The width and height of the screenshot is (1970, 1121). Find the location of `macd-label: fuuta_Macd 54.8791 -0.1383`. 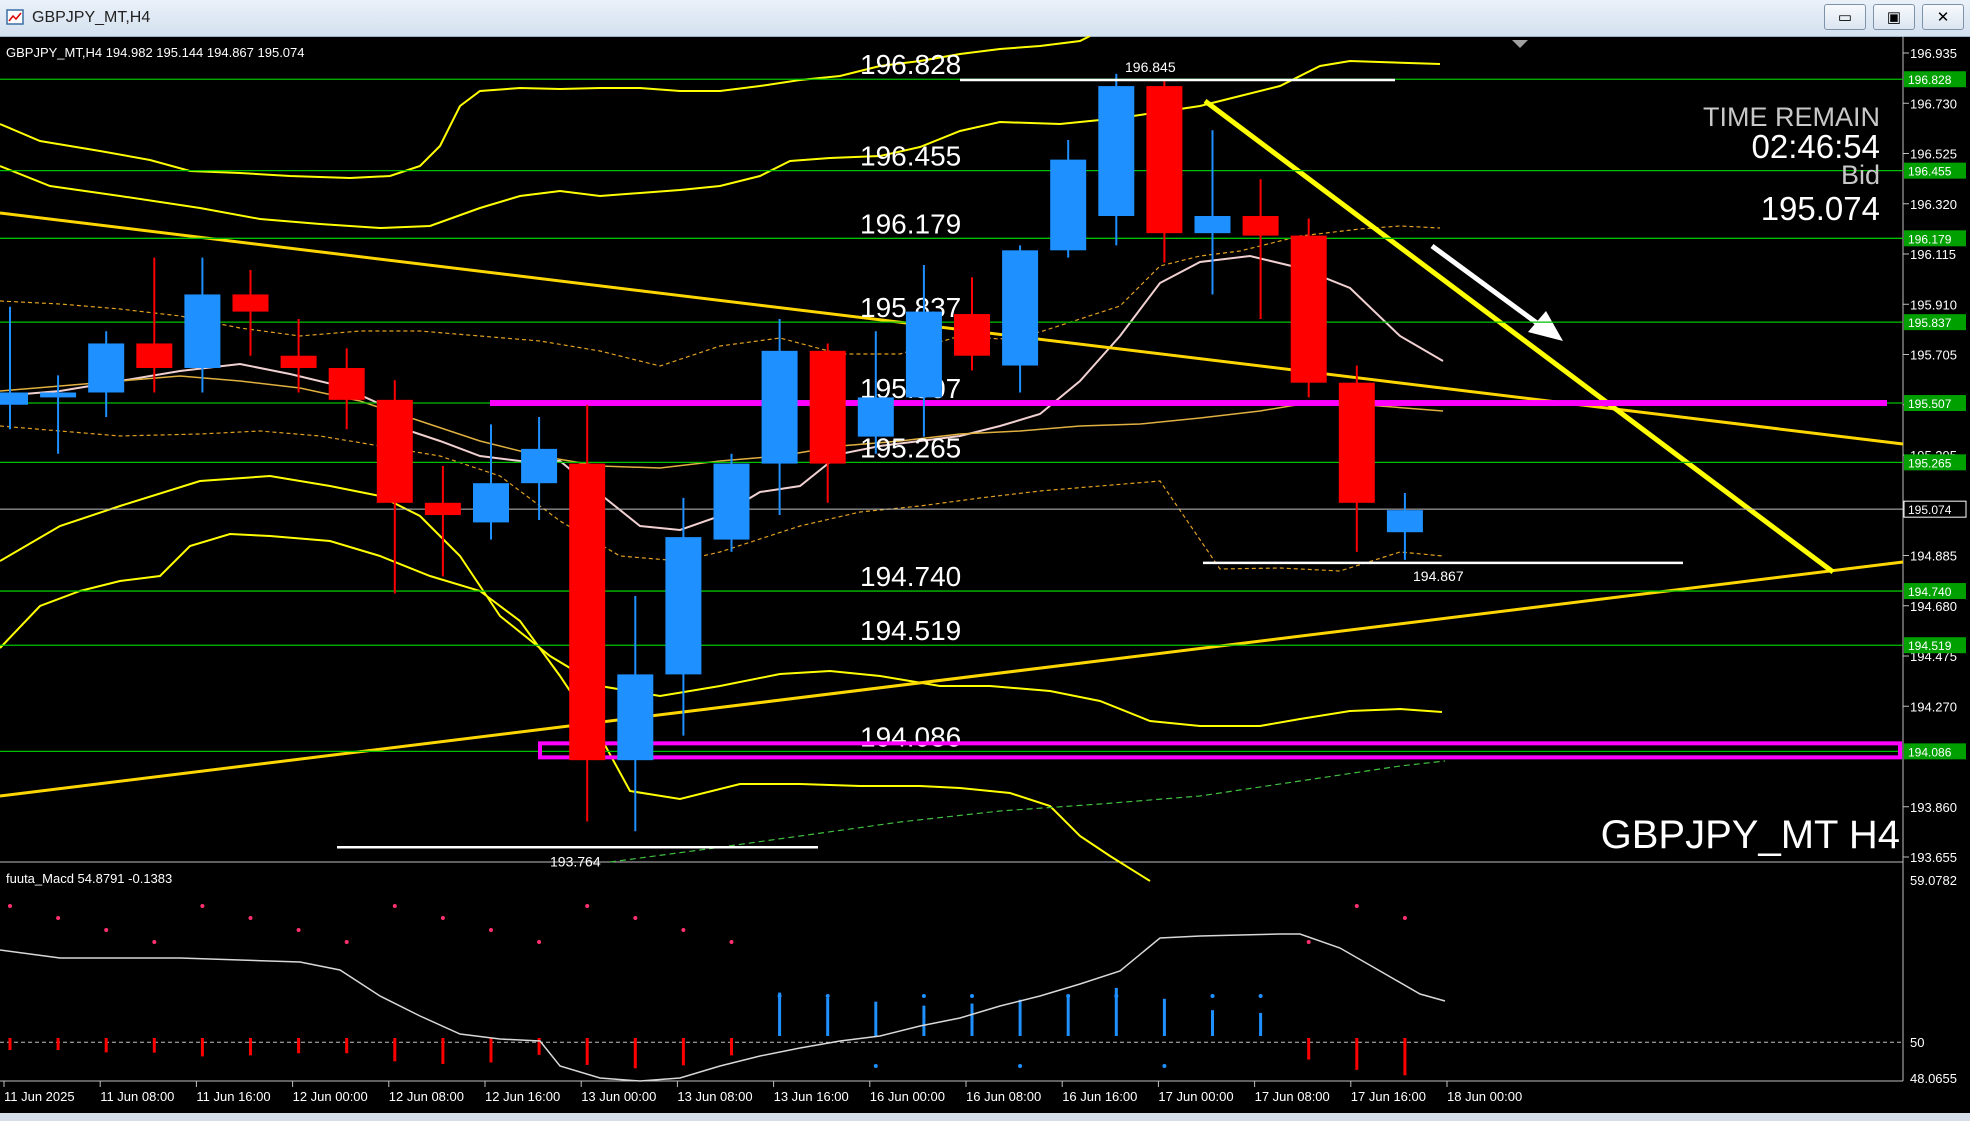

macd-label: fuuta_Macd 54.8791 -0.1383 is located at coordinates (89, 878).